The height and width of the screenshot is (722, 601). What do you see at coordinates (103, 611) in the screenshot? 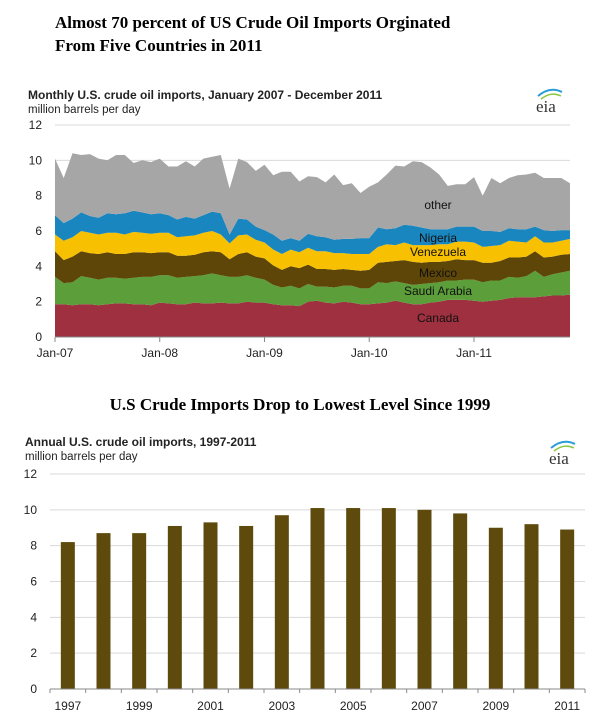
I see `bar-1998` at bounding box center [103, 611].